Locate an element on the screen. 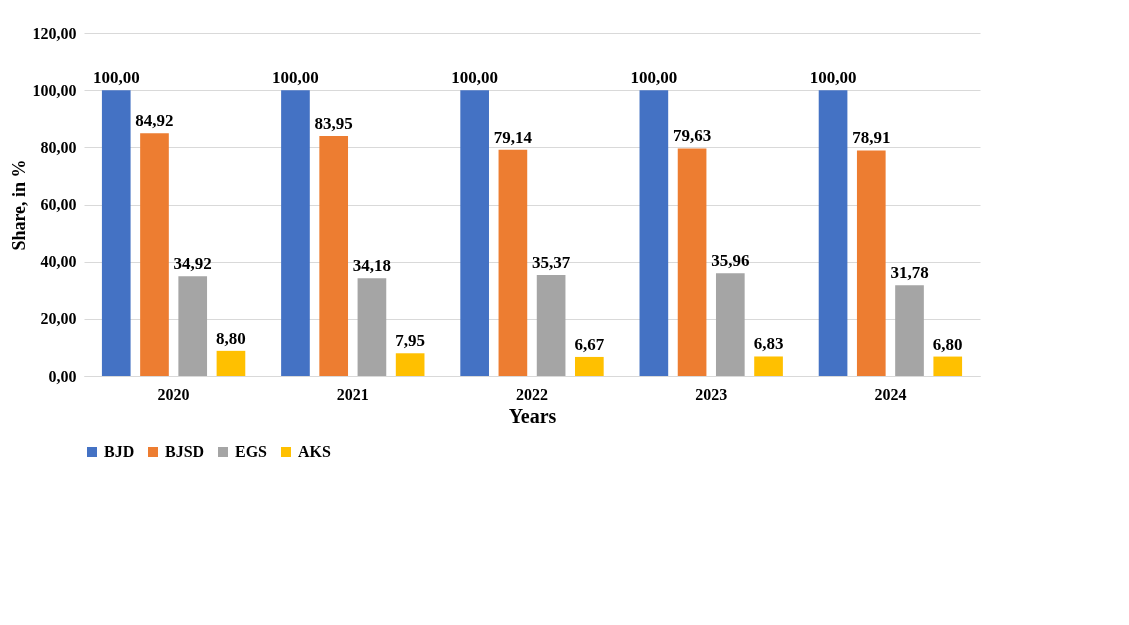  y-tick-label: 100,00 is located at coordinates (54, 90).